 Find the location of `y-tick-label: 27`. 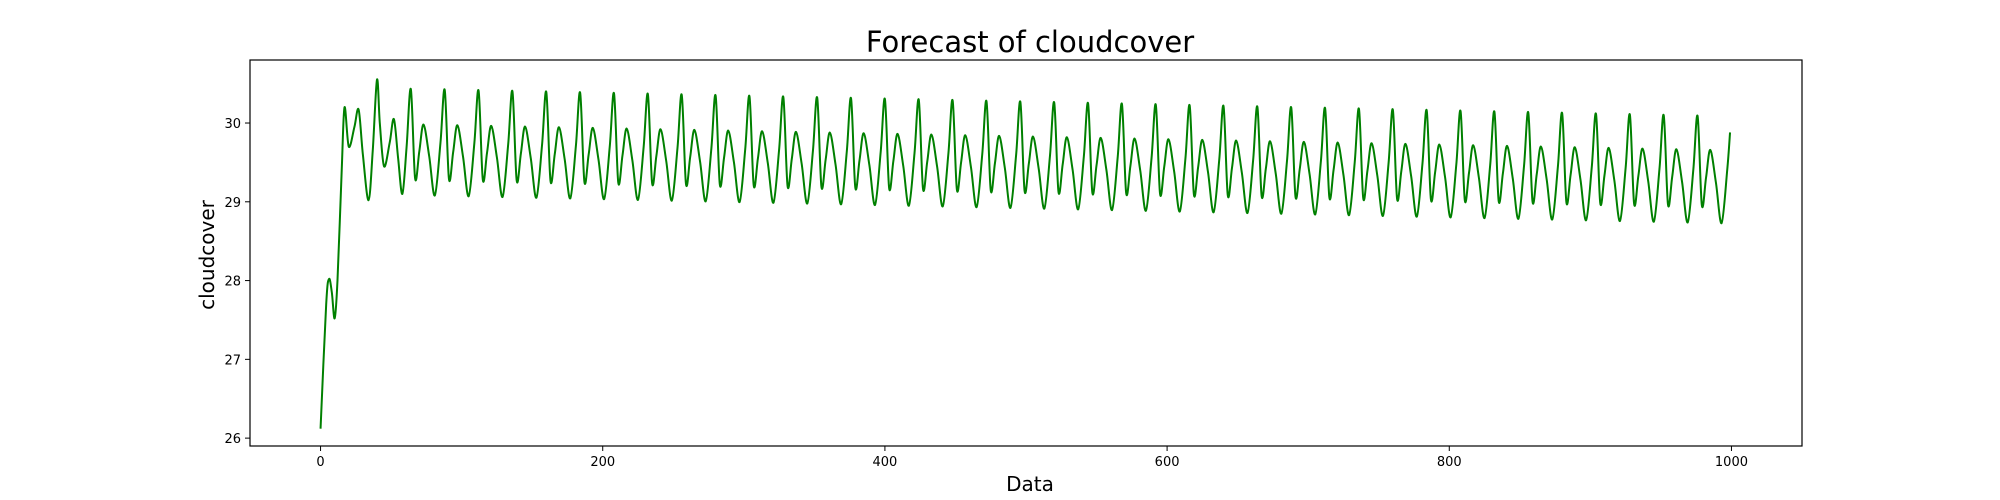

y-tick-label: 27 is located at coordinates (232, 360).